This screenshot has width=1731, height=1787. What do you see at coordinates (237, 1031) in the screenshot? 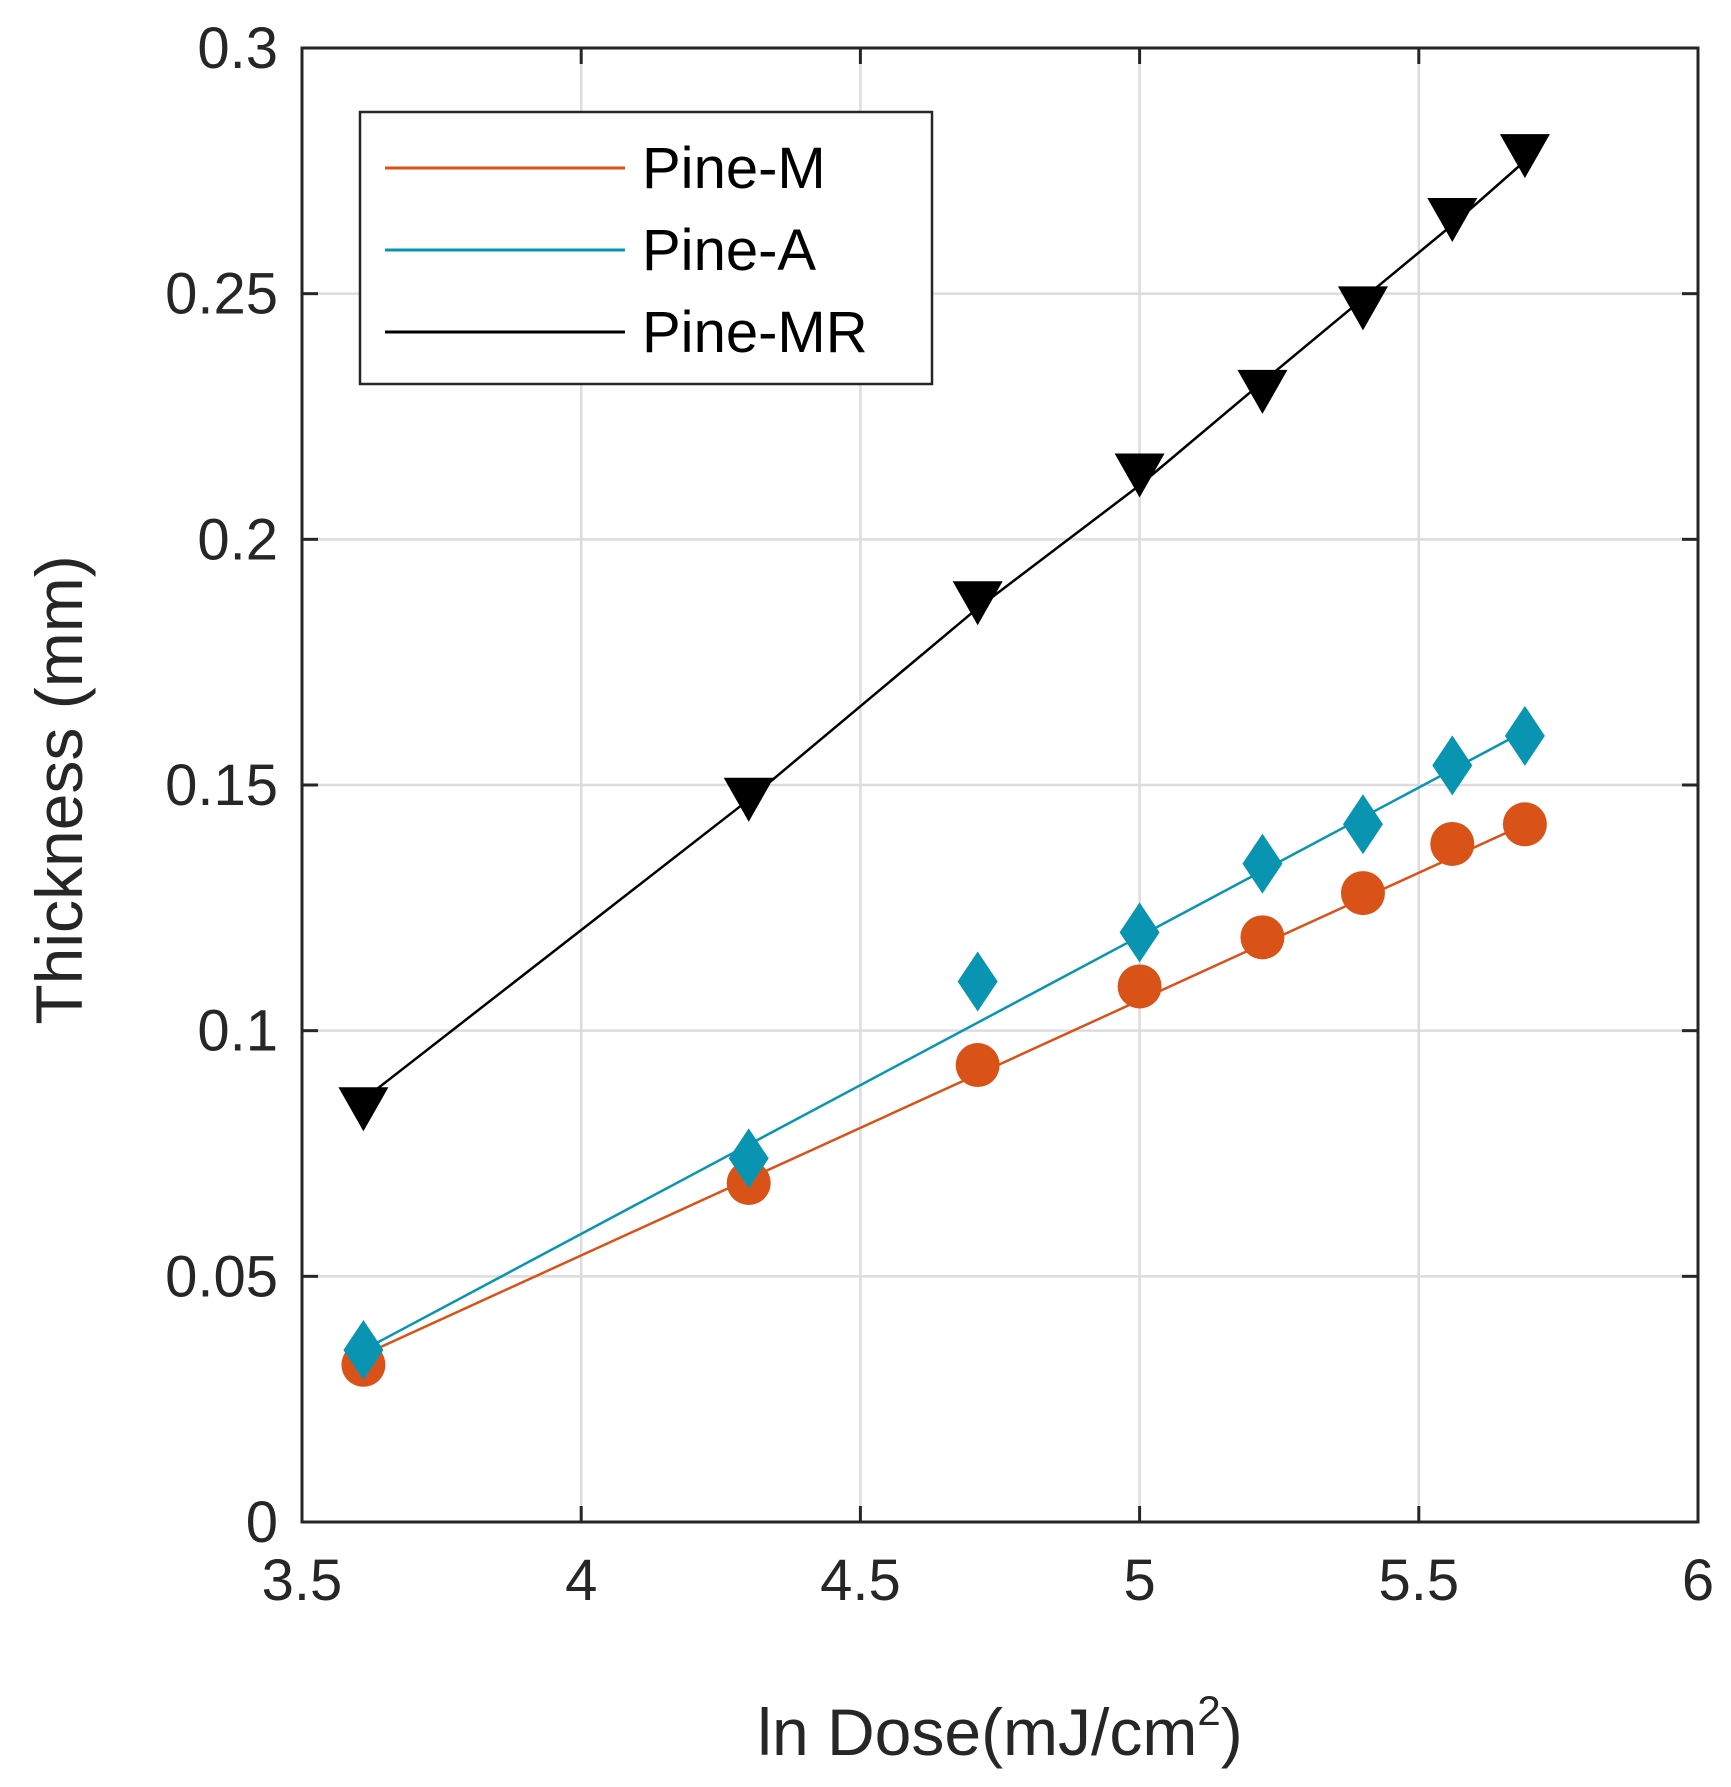
I see `y-tick-label: 0.1` at bounding box center [237, 1031].